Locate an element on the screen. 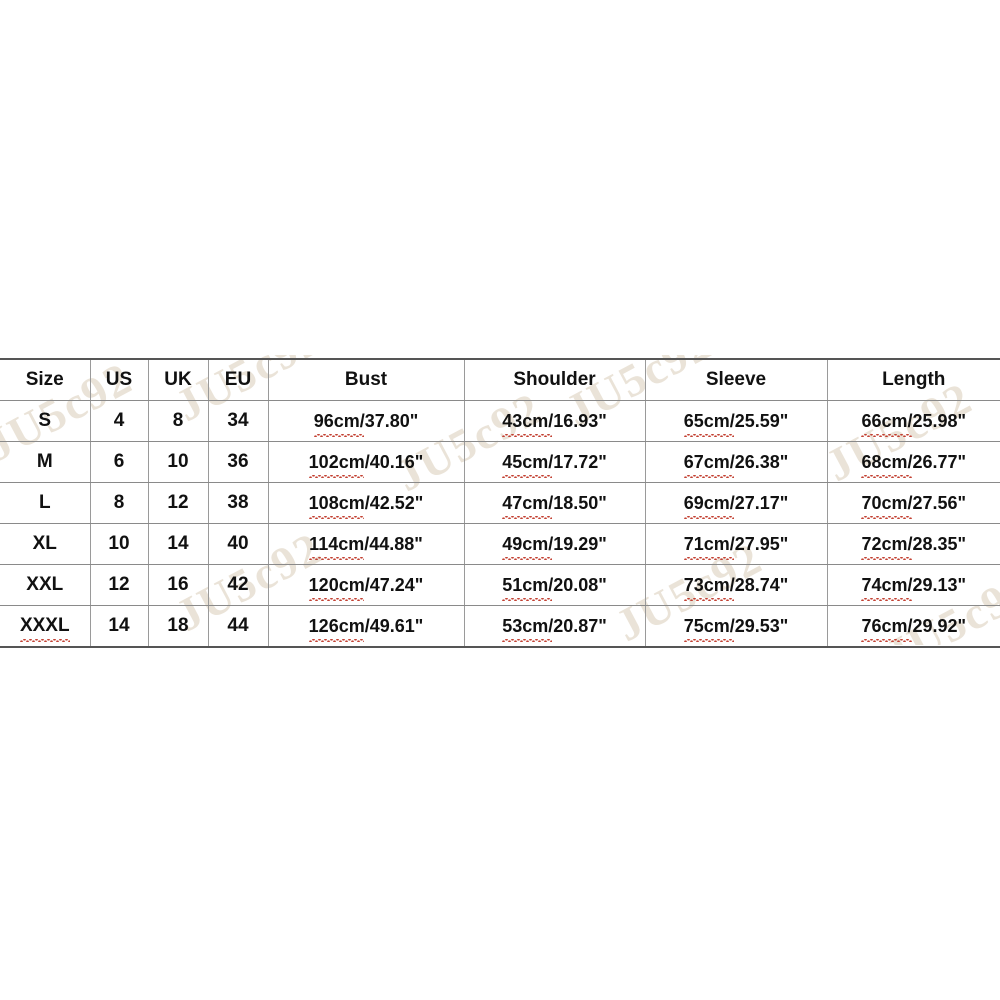 The width and height of the screenshot is (1000, 1000). cell-sleeve-value: 67cm/26.38" is located at coordinates (735, 462).